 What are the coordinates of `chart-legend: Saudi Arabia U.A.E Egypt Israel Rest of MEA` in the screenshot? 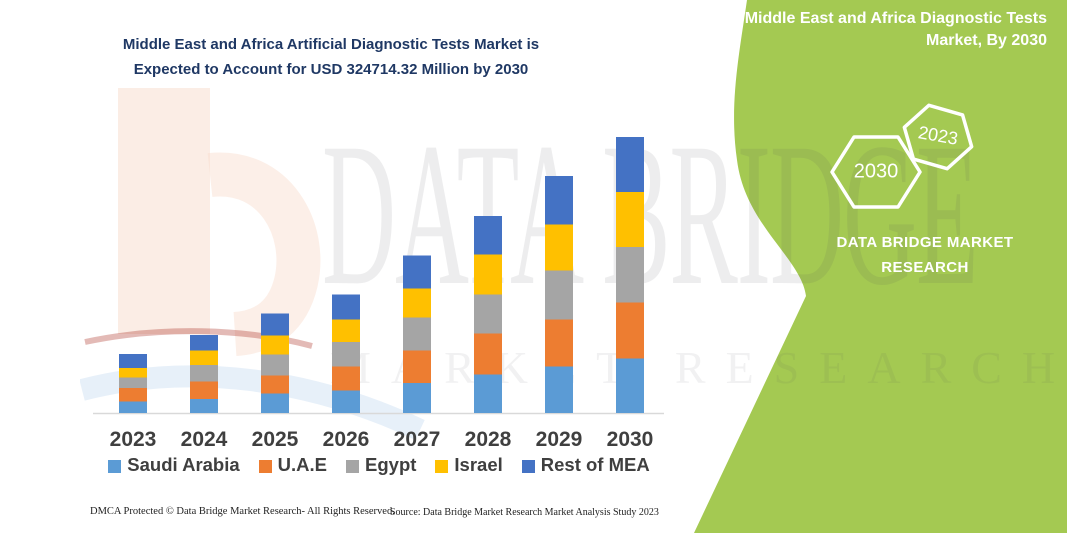 It's located at (379, 465).